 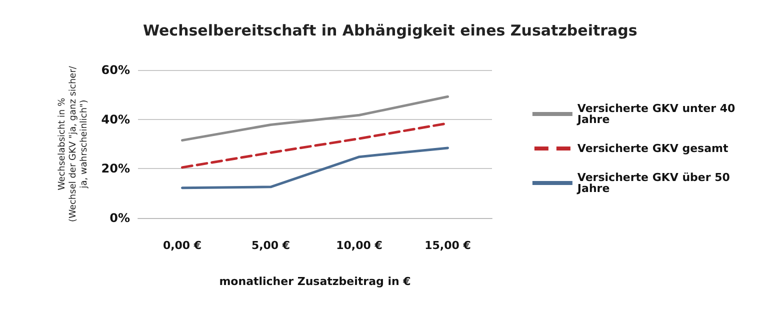 I want to click on y-tick-label: 0%, so click(x=120, y=218).